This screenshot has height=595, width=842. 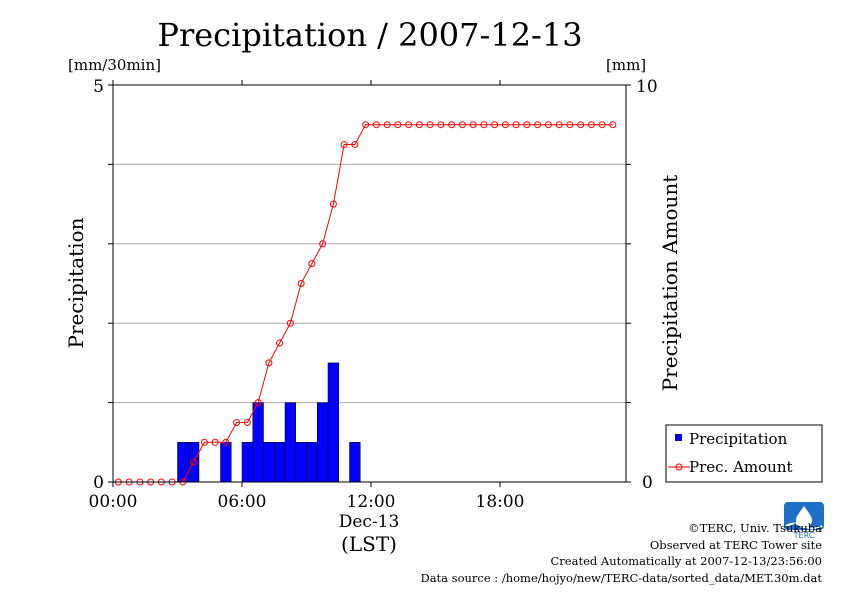 I want to click on right-axis-title: Precipitation Amount, so click(x=670, y=283).